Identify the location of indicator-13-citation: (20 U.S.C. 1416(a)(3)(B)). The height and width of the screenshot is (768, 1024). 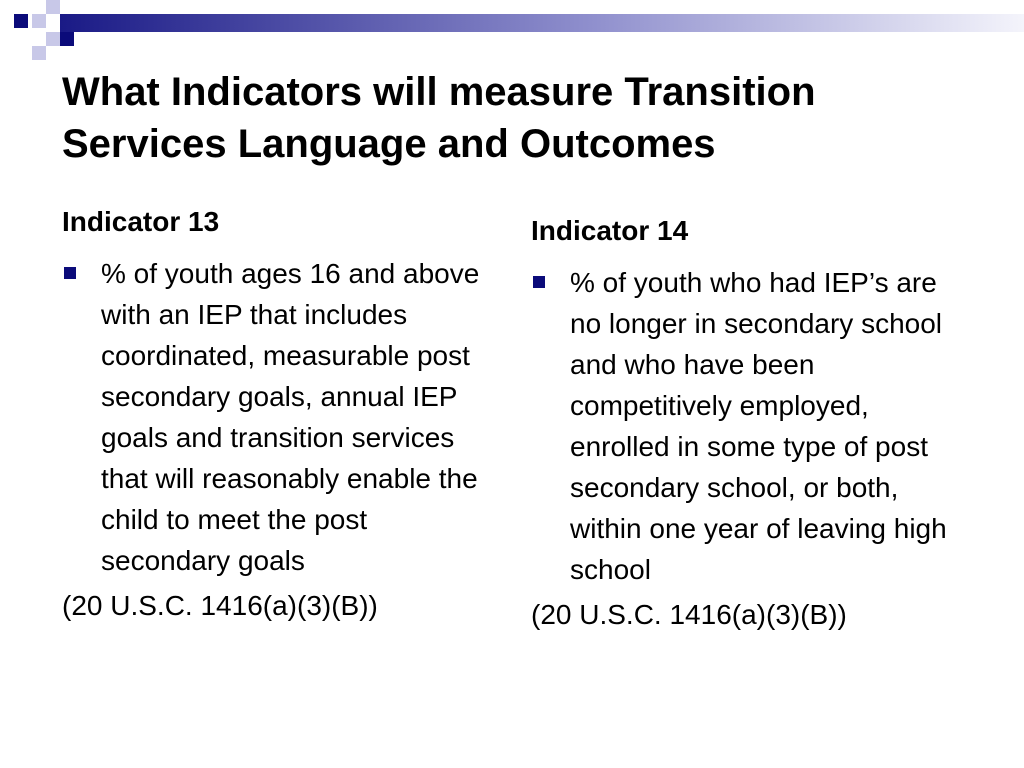
(220, 605).